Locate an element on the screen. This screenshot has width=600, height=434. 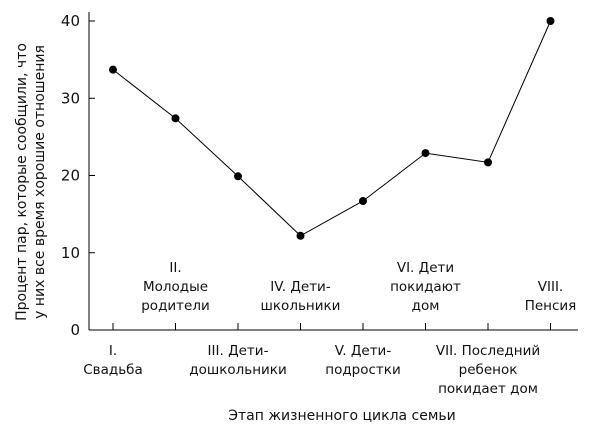
category-label-6: VII. Последний ребенок покидает дом is located at coordinates (488, 370).